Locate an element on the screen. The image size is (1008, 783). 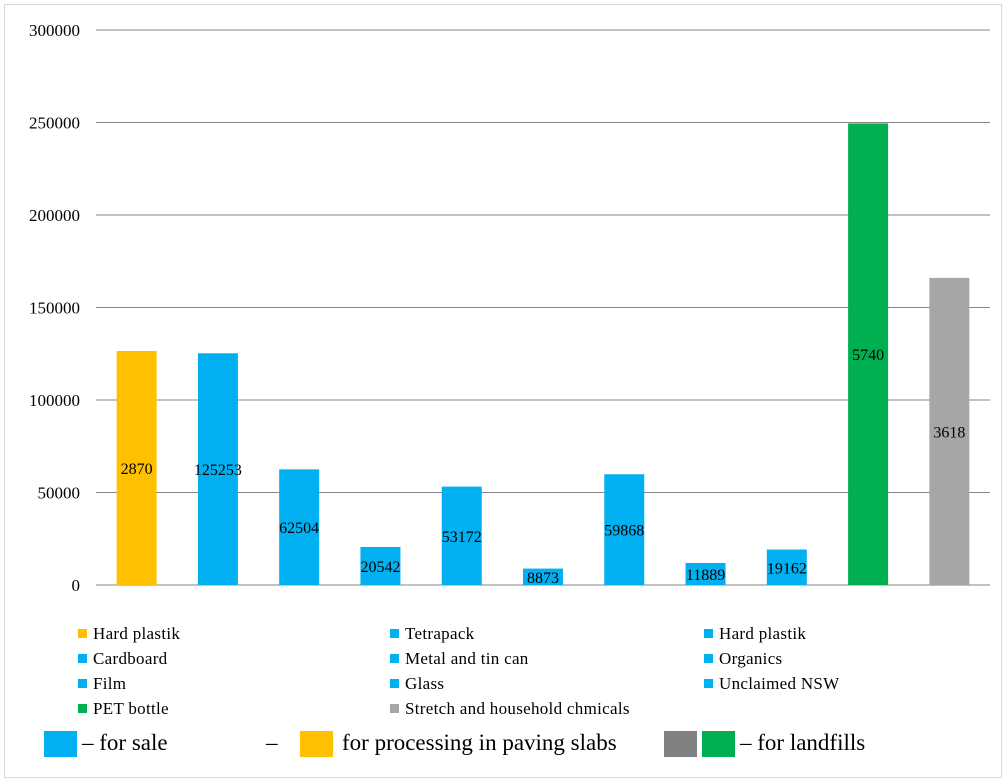
landfills-label: – for landfills is located at coordinates (803, 742).